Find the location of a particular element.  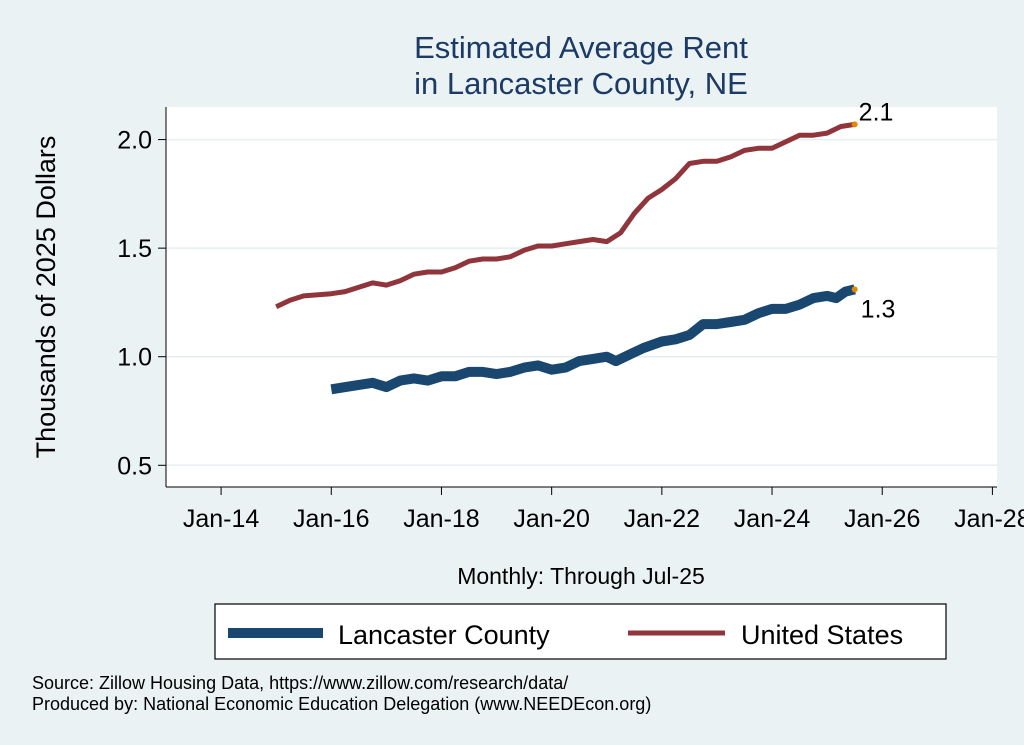

series-line-us is located at coordinates (565, 215).